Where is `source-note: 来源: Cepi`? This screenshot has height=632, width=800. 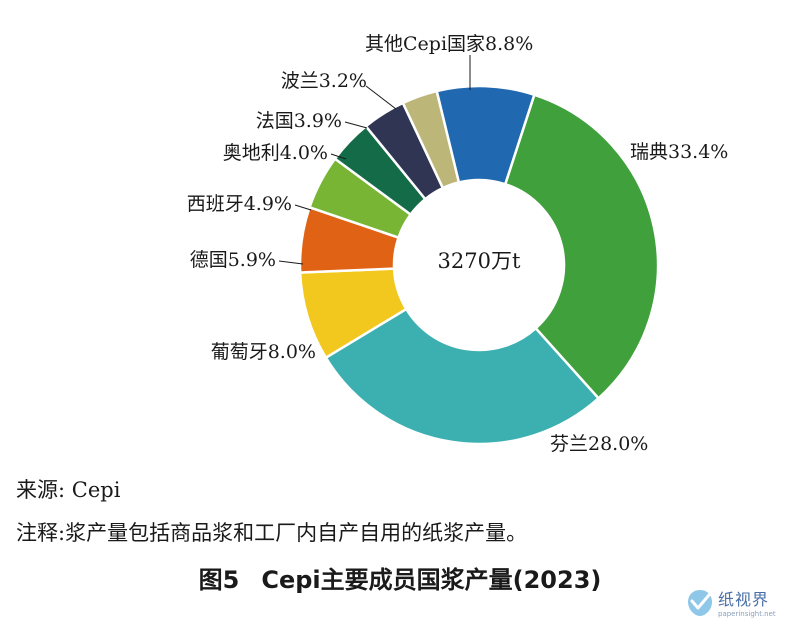
source-note: 来源: Cepi is located at coordinates (68, 490).